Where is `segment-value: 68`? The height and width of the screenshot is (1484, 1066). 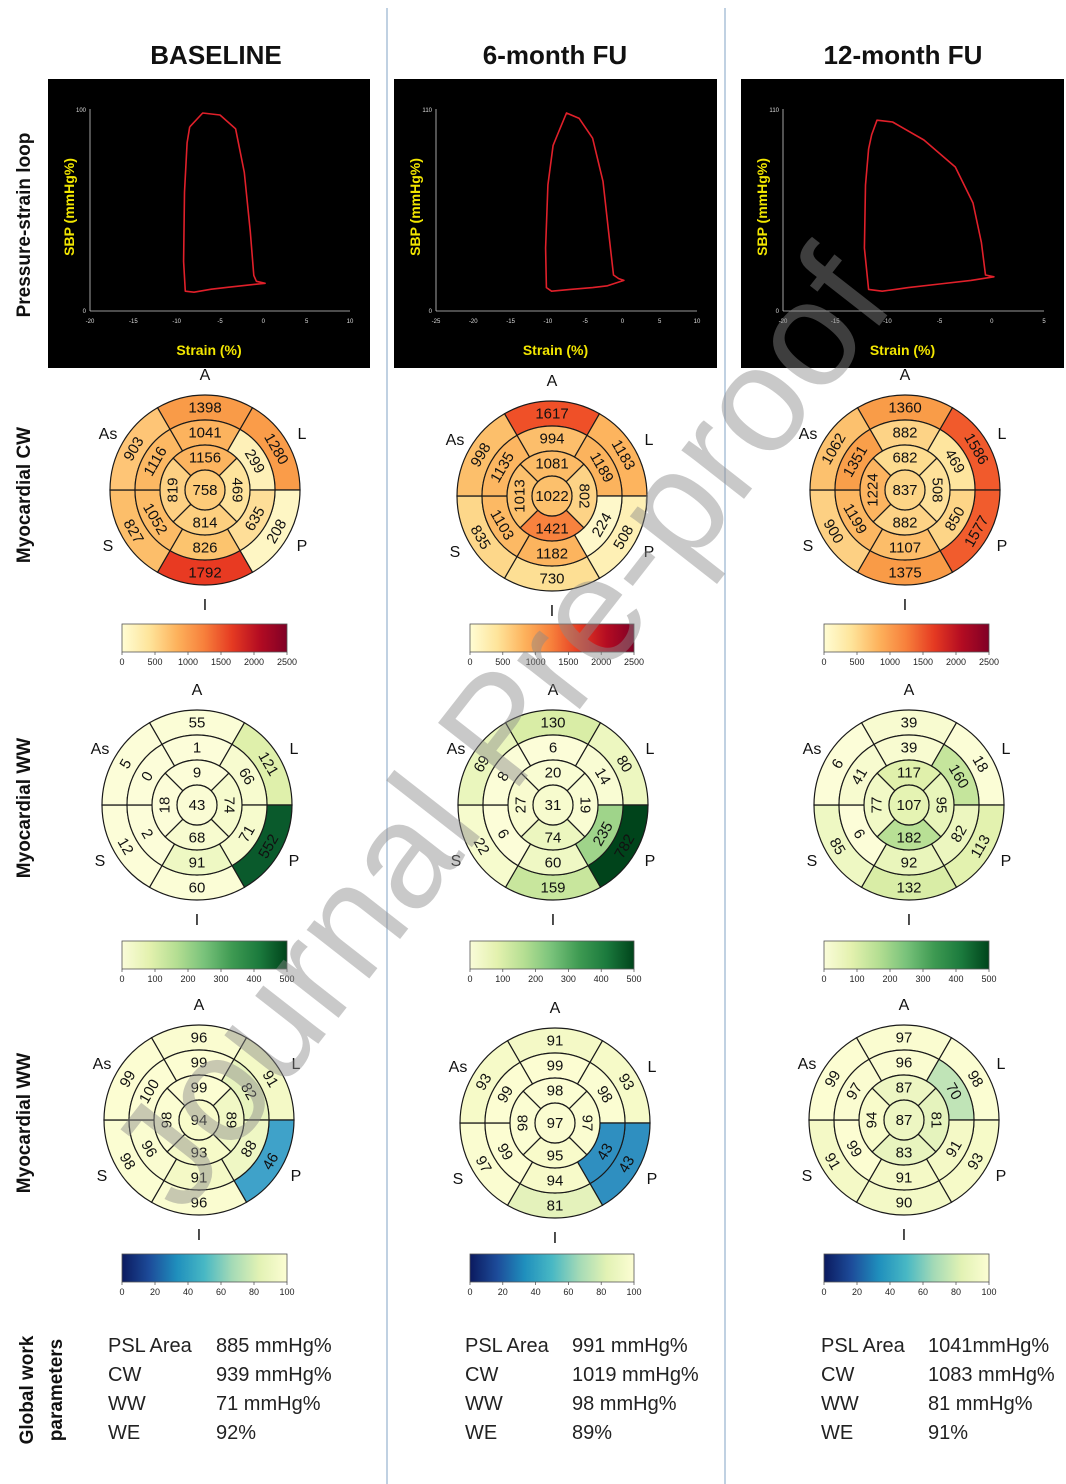 segment-value: 68 is located at coordinates (197, 838).